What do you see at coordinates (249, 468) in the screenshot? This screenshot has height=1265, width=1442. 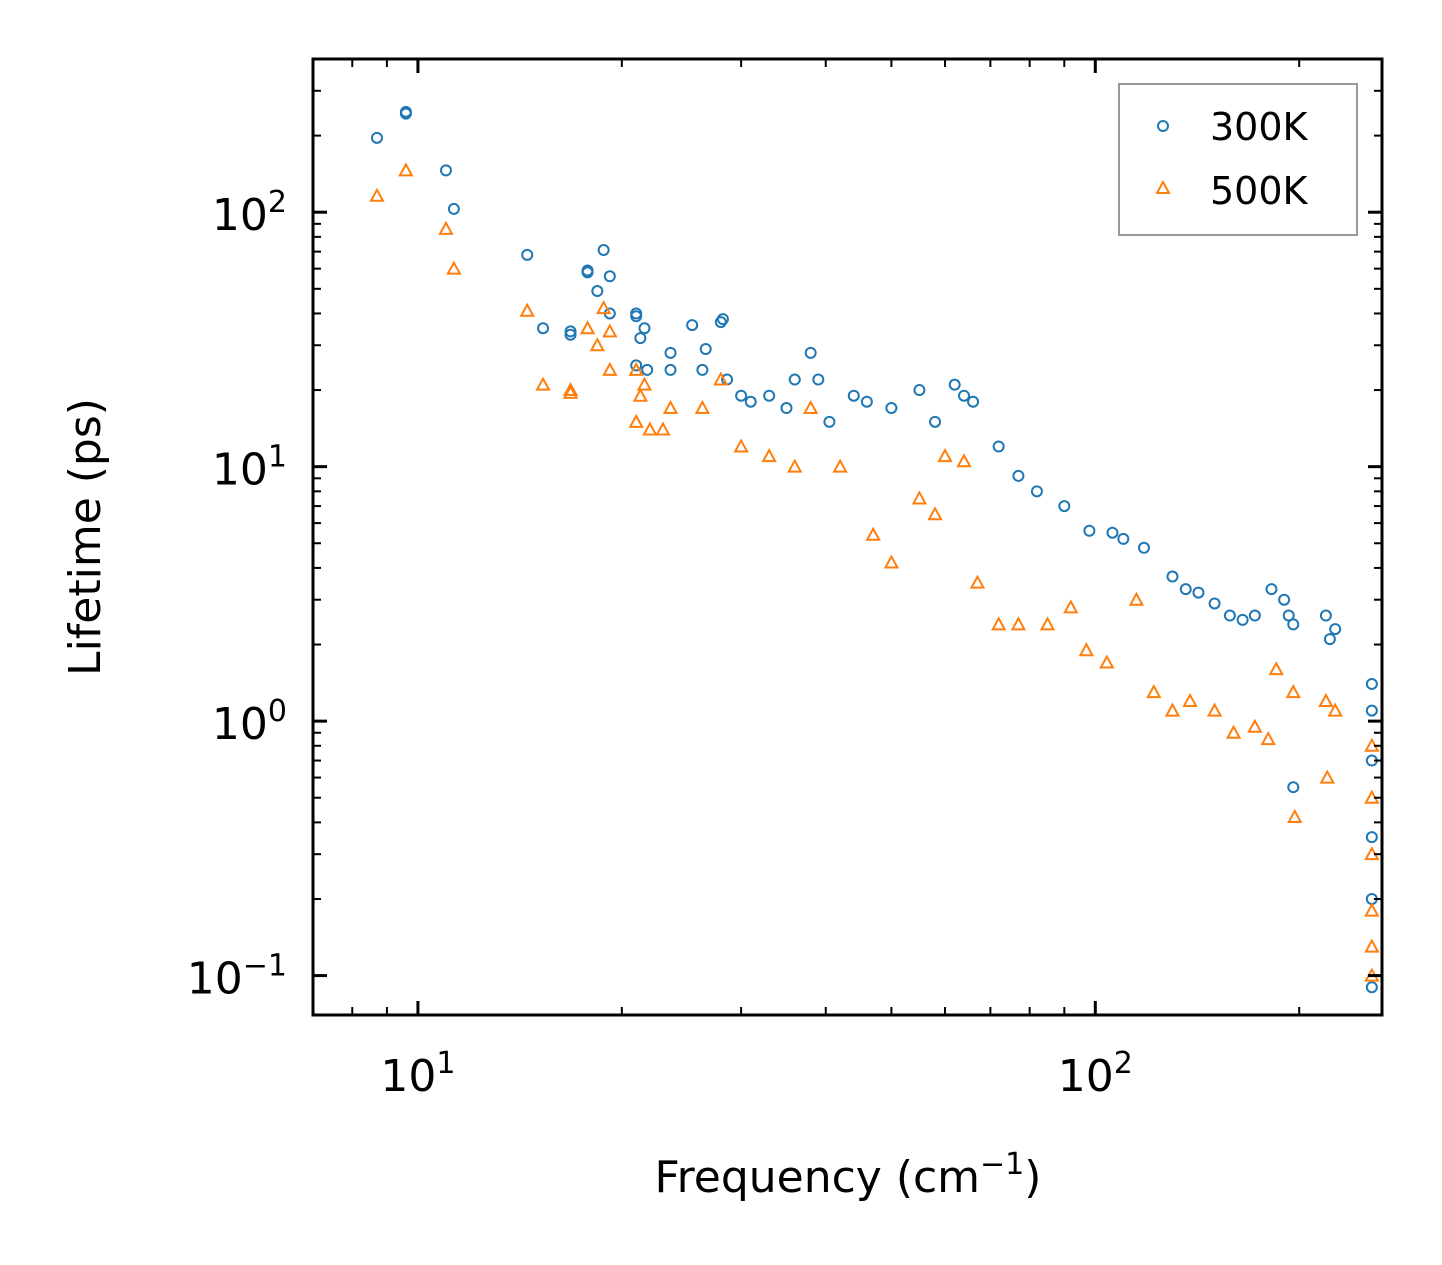 I see `y-tick-label: 10¹` at bounding box center [249, 468].